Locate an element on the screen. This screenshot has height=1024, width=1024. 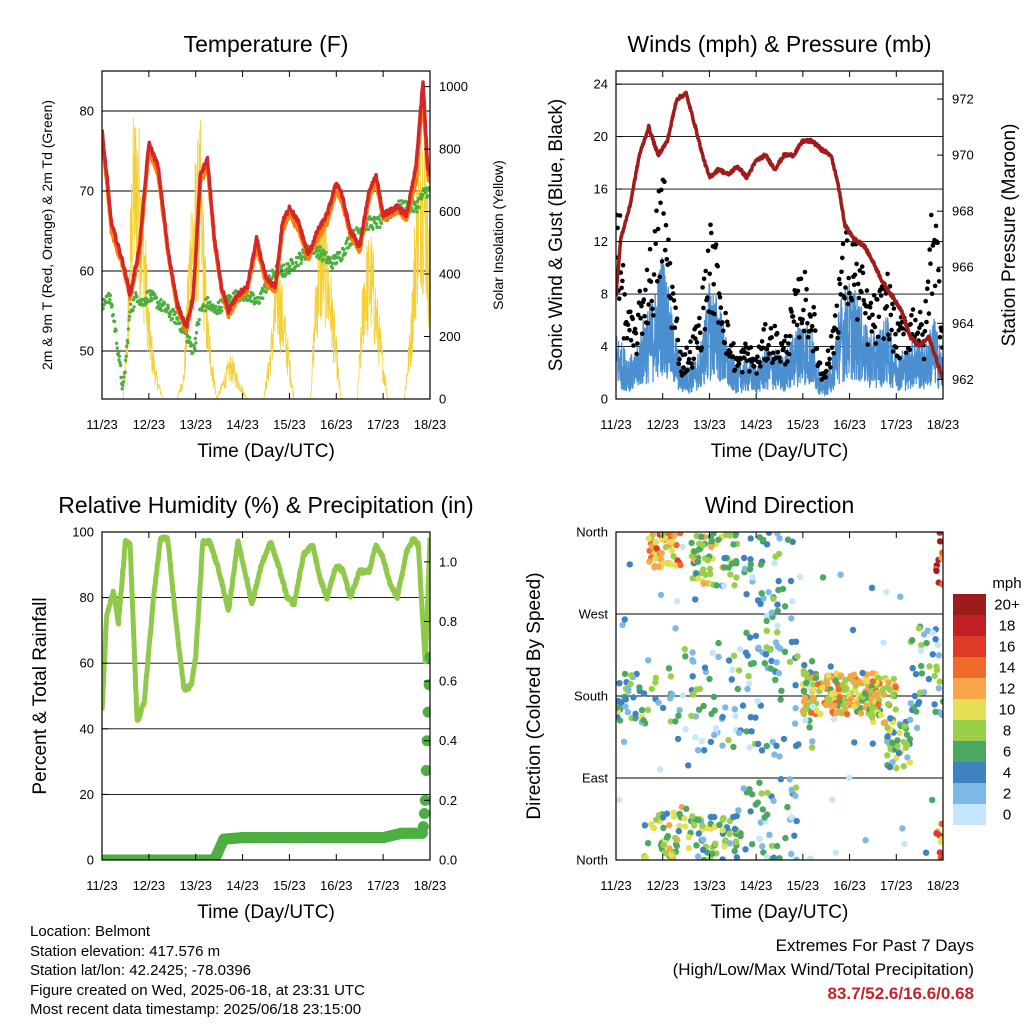
y2-tick-label: 600 is located at coordinates (450, 211).